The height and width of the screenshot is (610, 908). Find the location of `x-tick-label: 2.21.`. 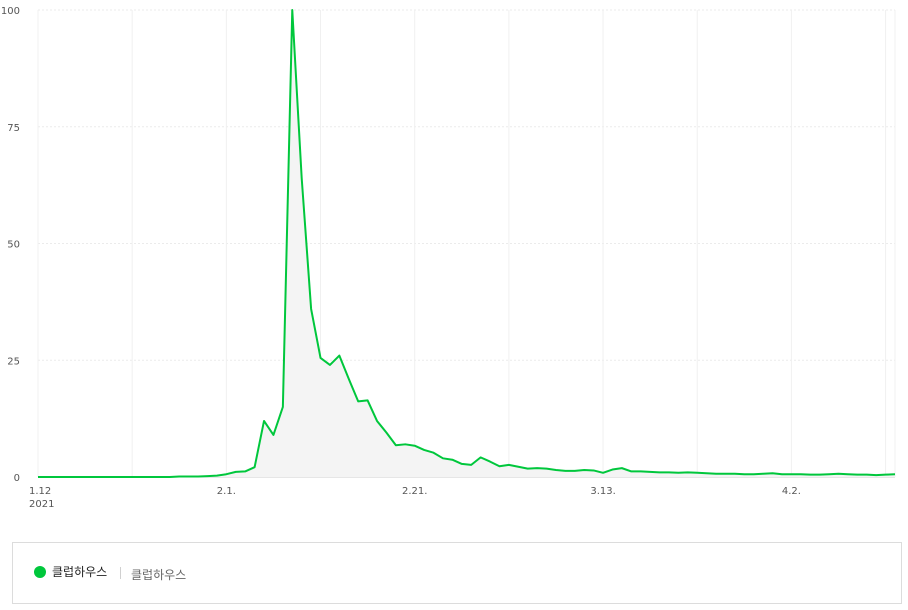

x-tick-label: 2.21. is located at coordinates (414, 491).